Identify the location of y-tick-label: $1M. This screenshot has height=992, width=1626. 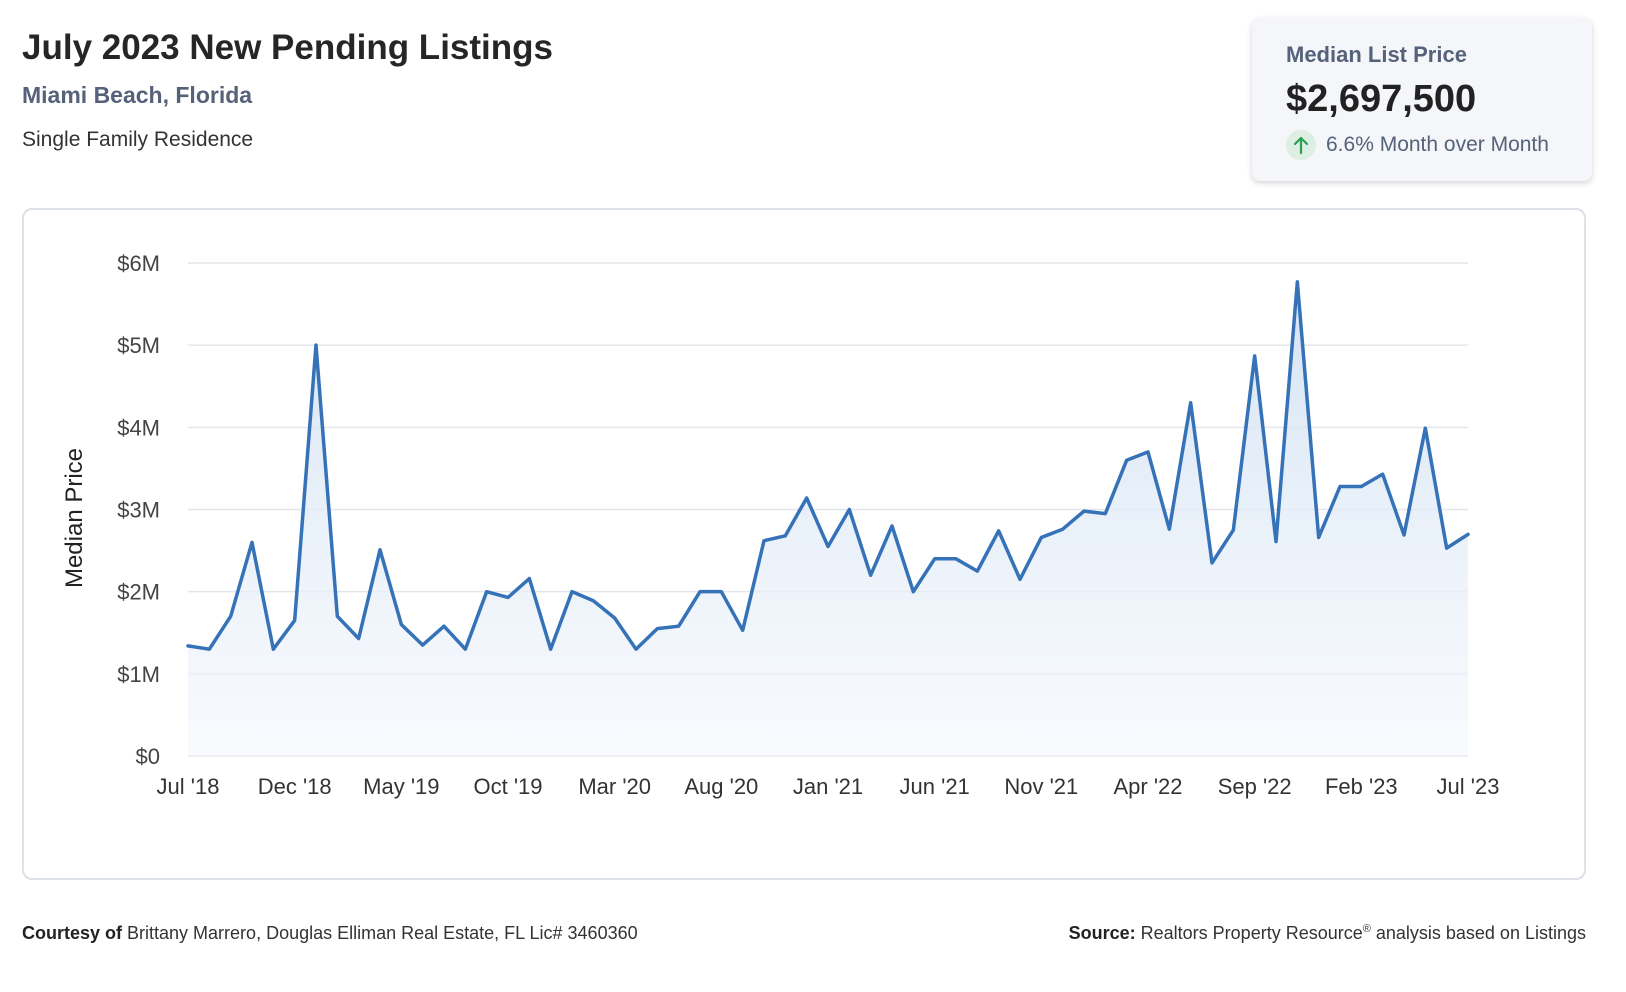
(138, 674).